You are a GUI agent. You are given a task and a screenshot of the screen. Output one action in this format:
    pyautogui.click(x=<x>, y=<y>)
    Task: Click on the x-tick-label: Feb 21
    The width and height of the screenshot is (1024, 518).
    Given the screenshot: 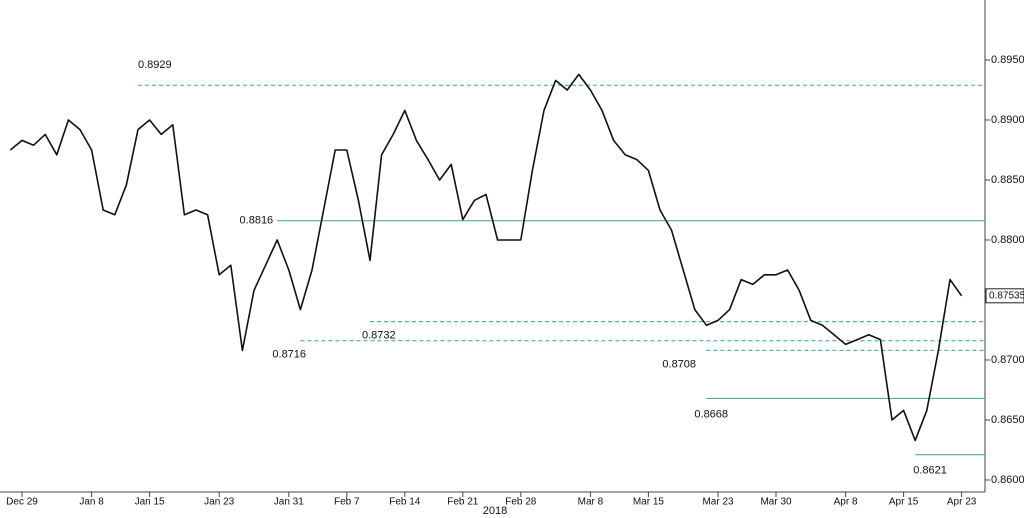 What is the action you would take?
    pyautogui.click(x=463, y=502)
    